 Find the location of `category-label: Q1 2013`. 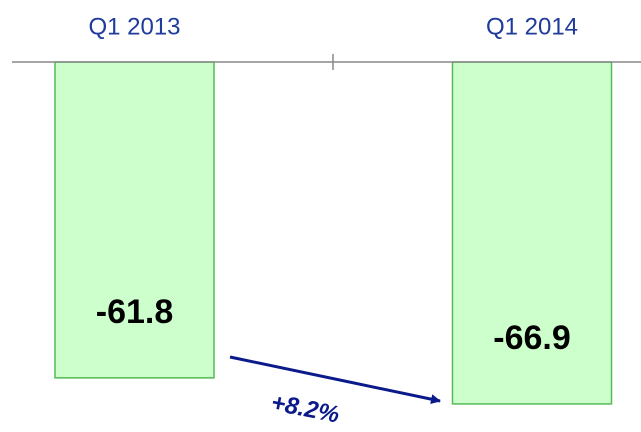

category-label: Q1 2013 is located at coordinates (134, 26).